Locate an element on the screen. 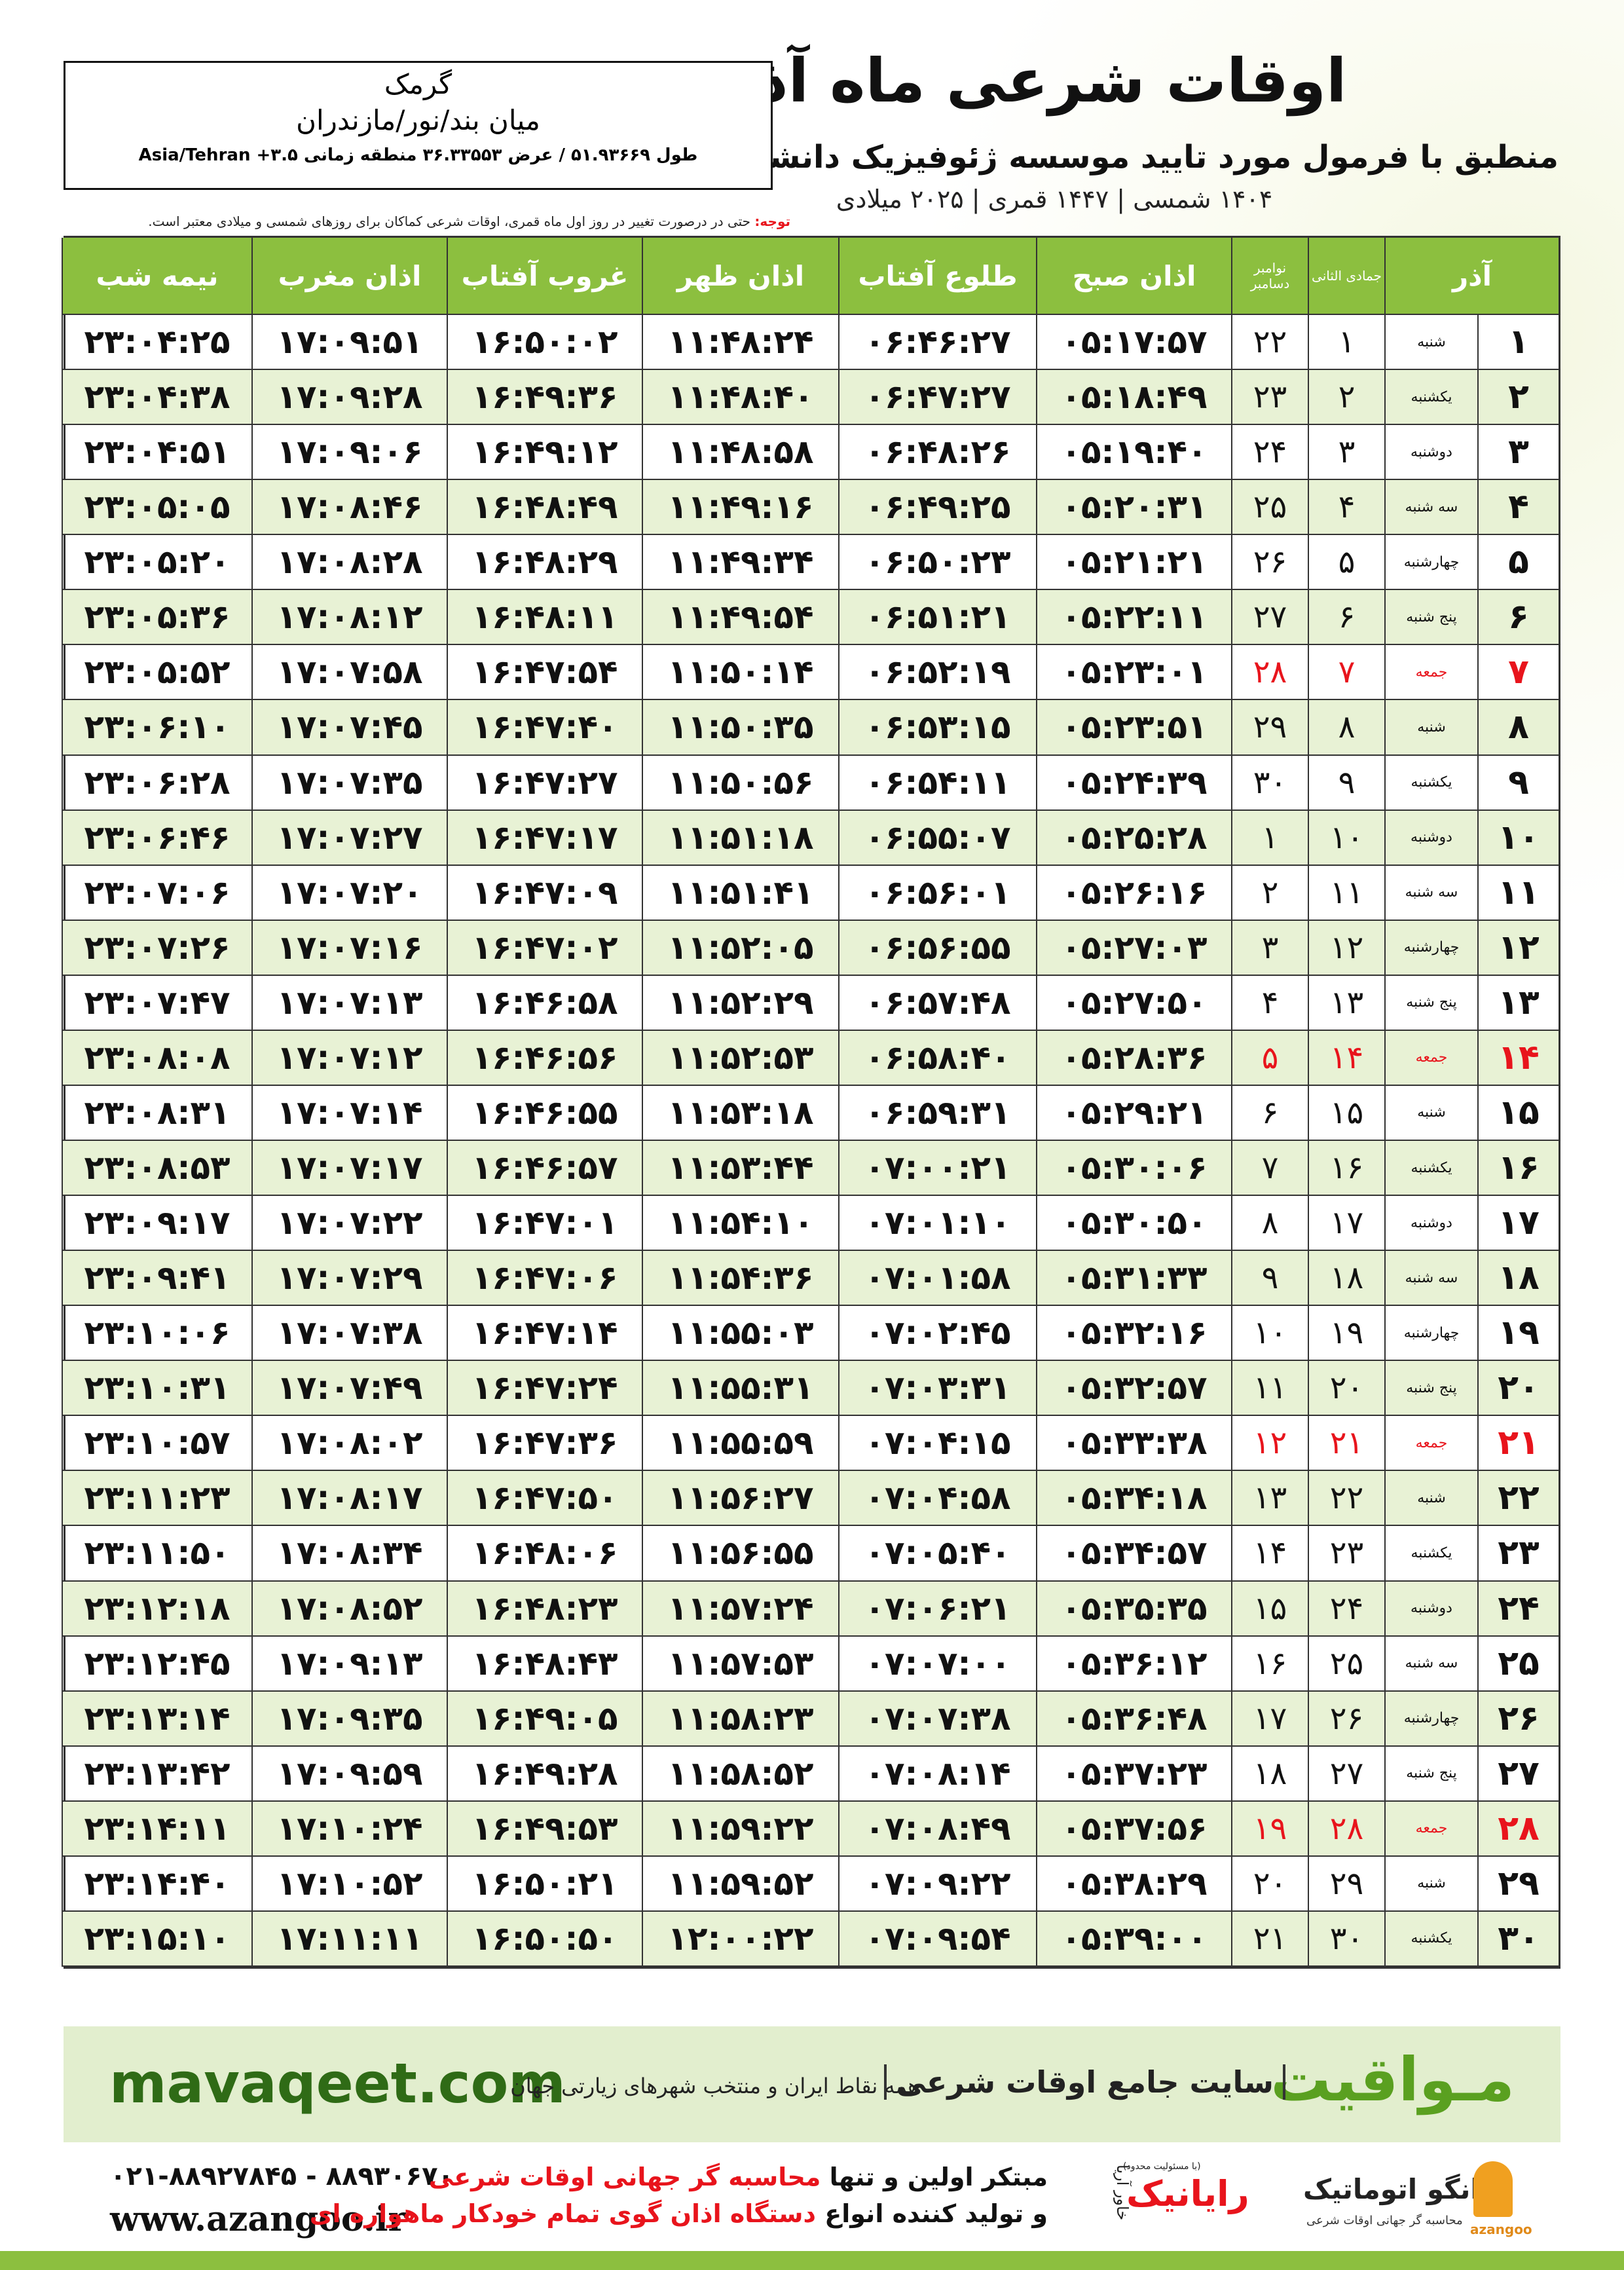  time: ۱۶:۴۹:۳۶ is located at coordinates (544, 398).